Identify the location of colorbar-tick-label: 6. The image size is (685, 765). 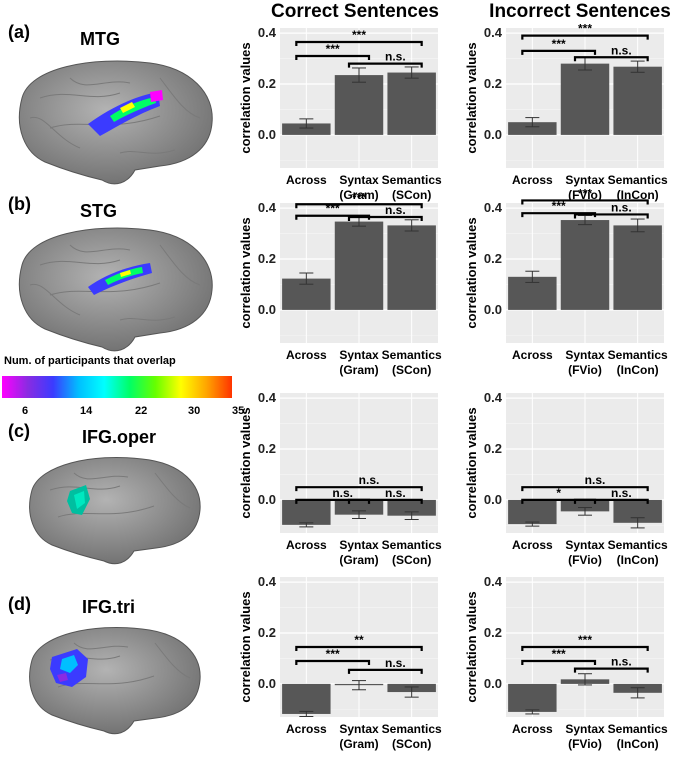
(25, 411).